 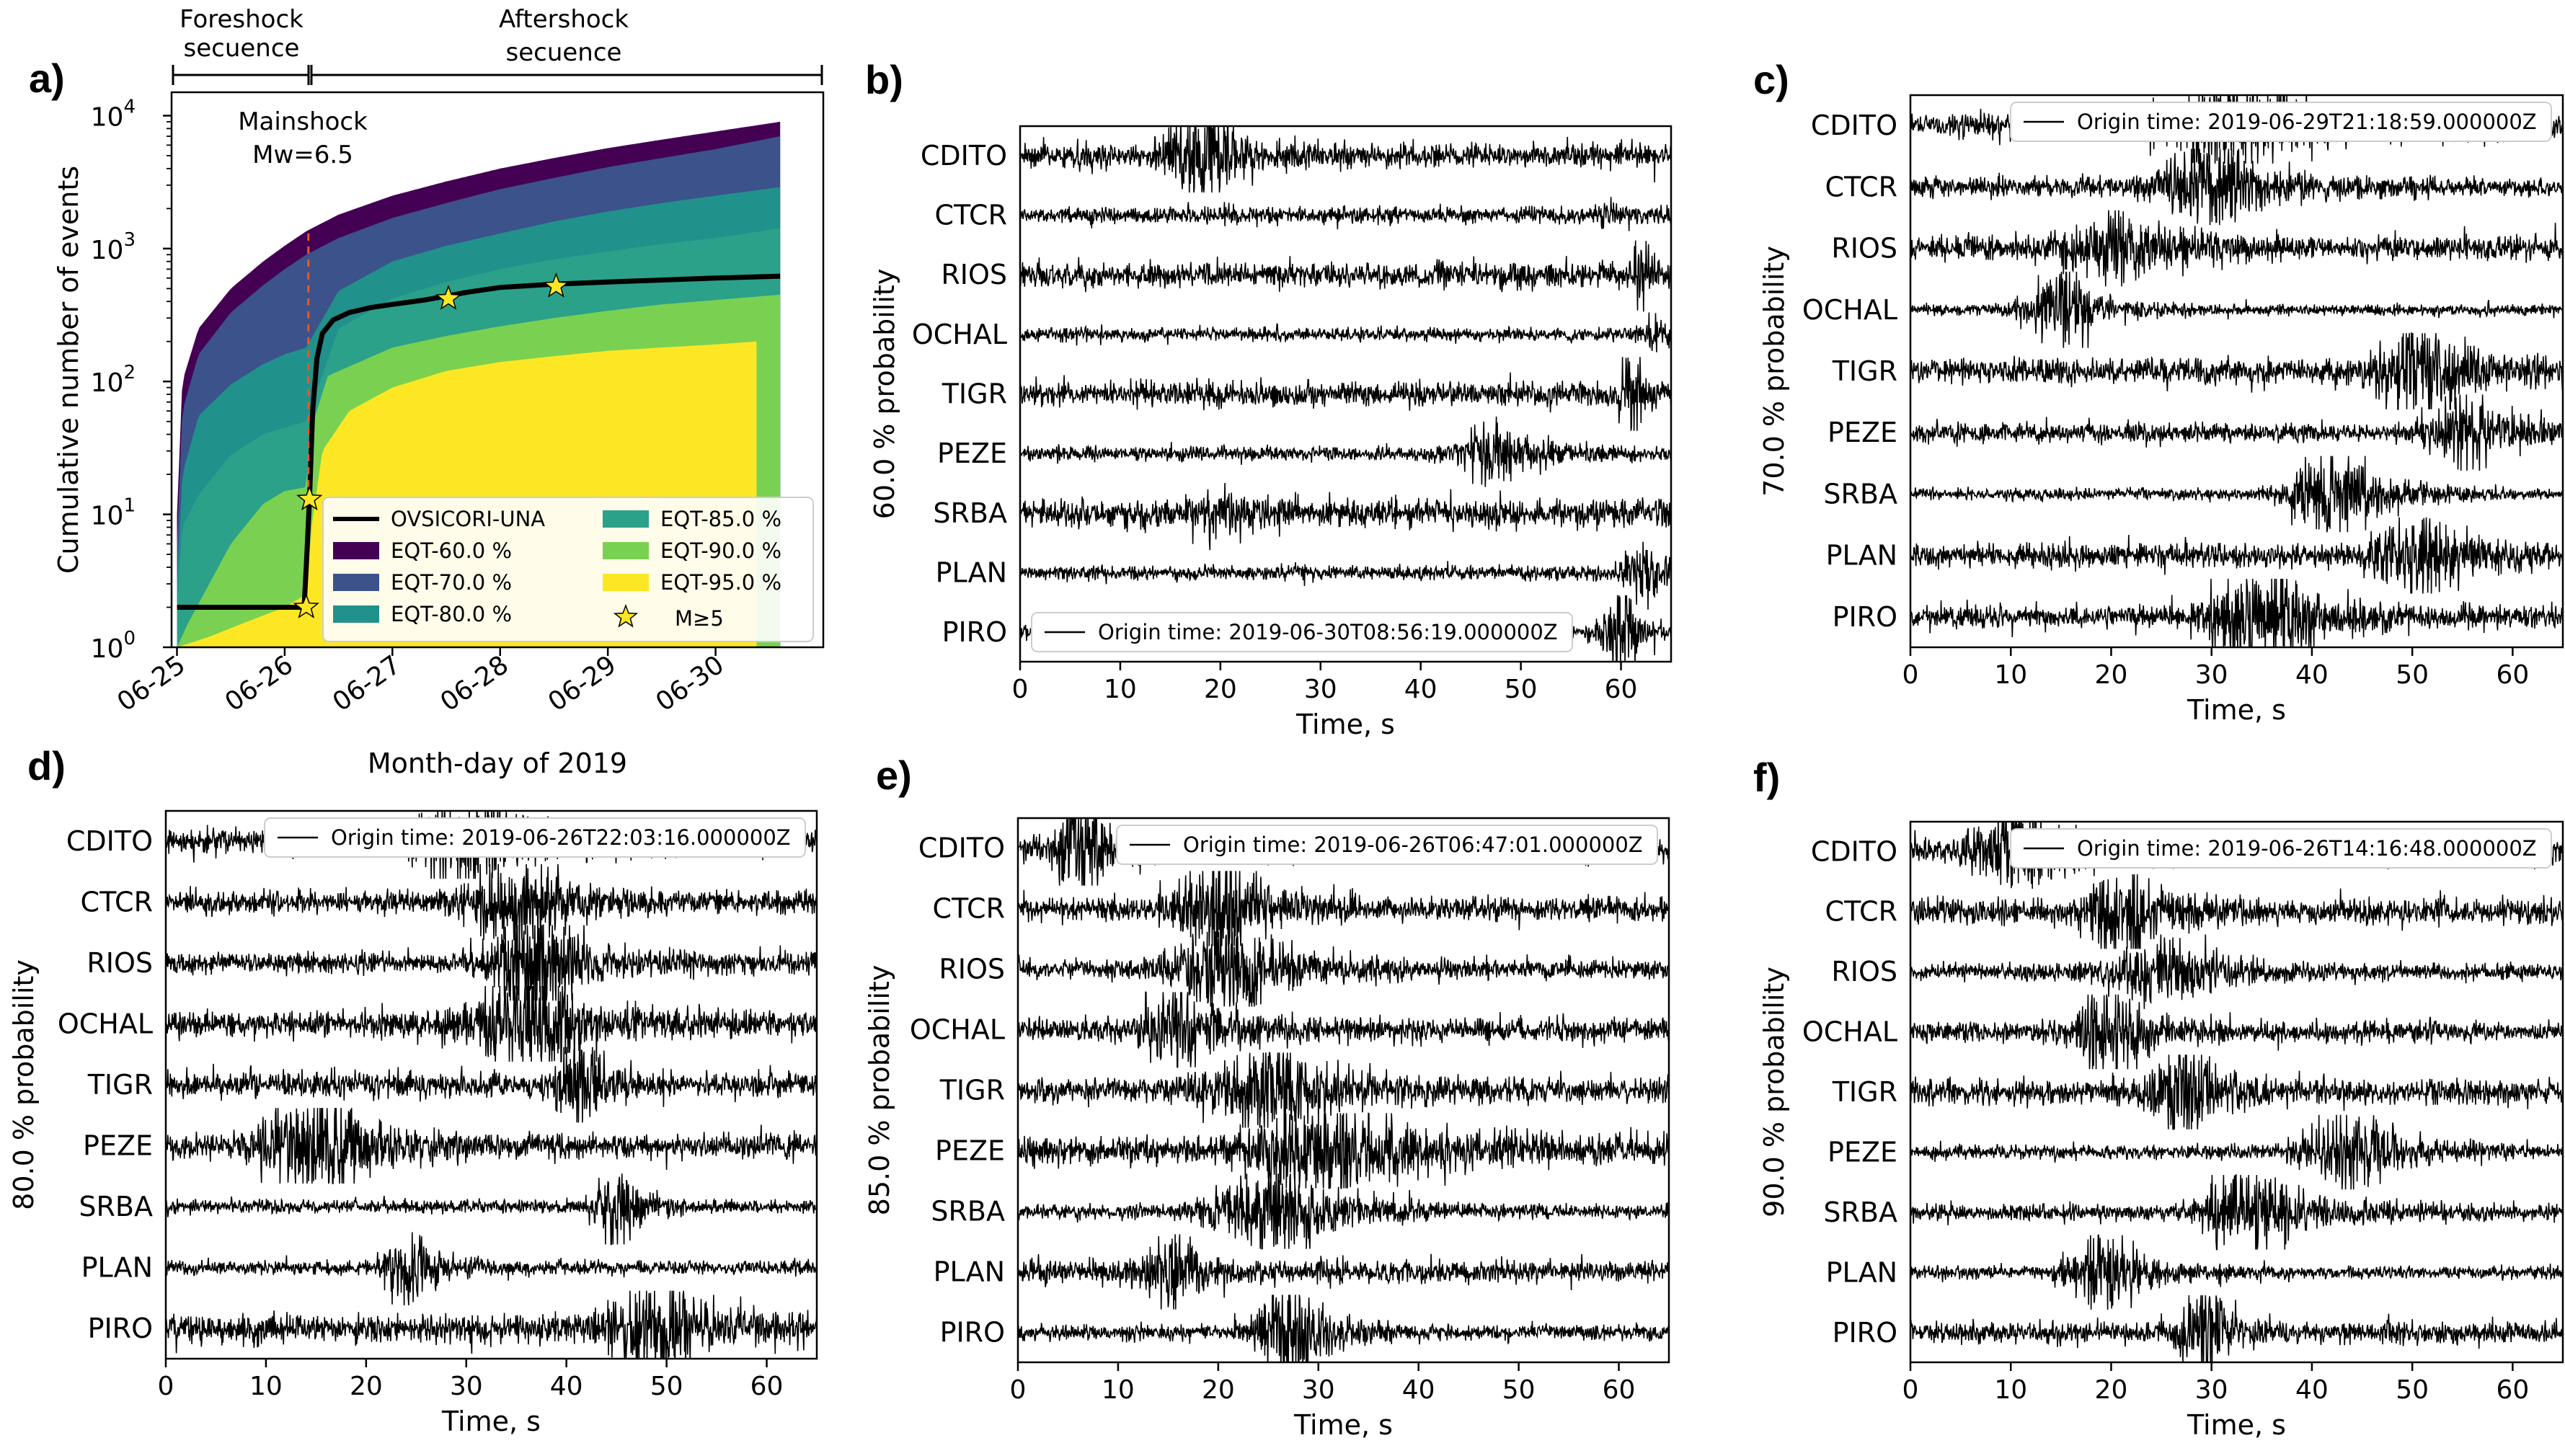 What do you see at coordinates (356, 582) in the screenshot?
I see `legend-swatch` at bounding box center [356, 582].